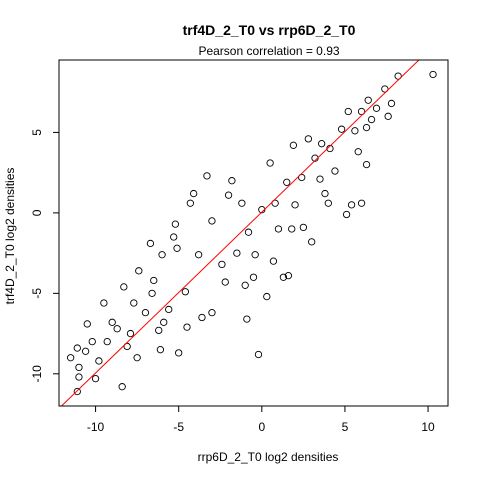  What do you see at coordinates (96, 427) in the screenshot?
I see `x-tick-label: -10` at bounding box center [96, 427].